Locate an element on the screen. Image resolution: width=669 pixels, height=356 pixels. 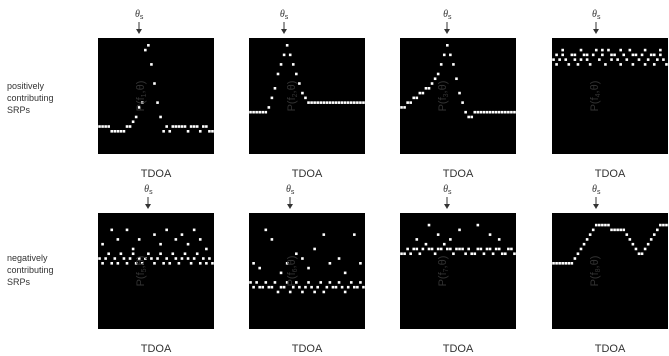
theta-arrow-icon is located at coordinates (447, 203).